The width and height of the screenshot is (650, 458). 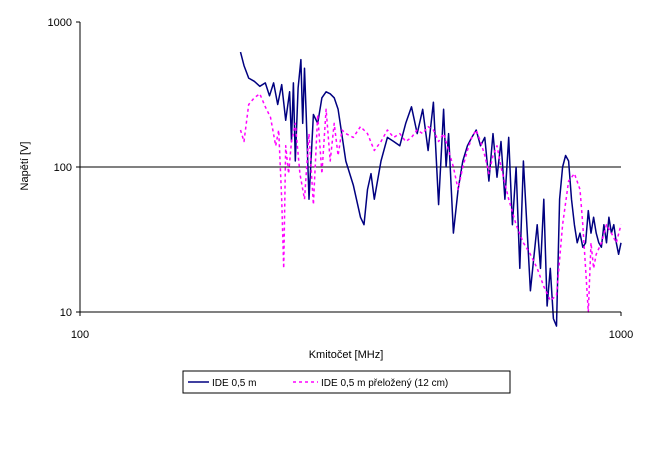 I want to click on x-tick-label: 100, so click(x=80, y=335).